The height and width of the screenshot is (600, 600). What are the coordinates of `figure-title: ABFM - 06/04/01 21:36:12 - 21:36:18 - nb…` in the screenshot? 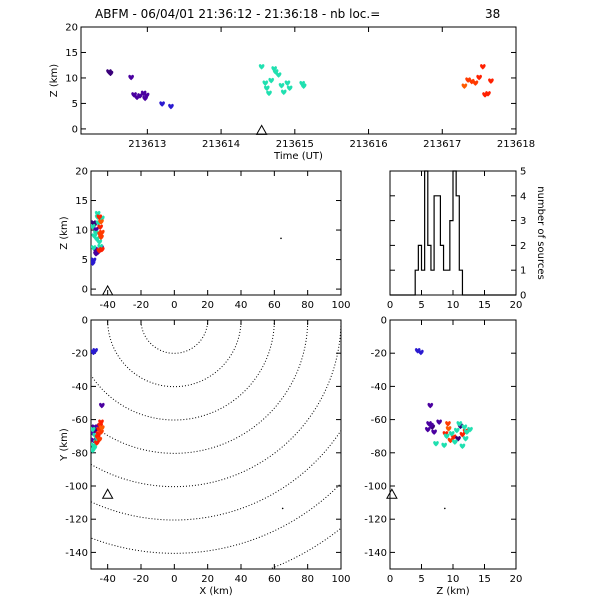 It's located at (297, 14).